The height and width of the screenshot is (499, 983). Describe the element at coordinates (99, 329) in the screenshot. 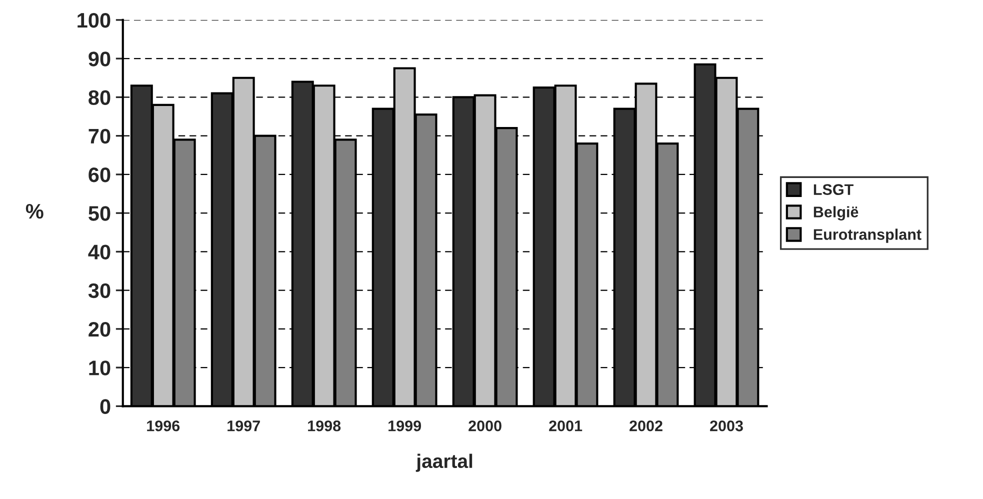

I see `y-tick-label: 20` at that location.